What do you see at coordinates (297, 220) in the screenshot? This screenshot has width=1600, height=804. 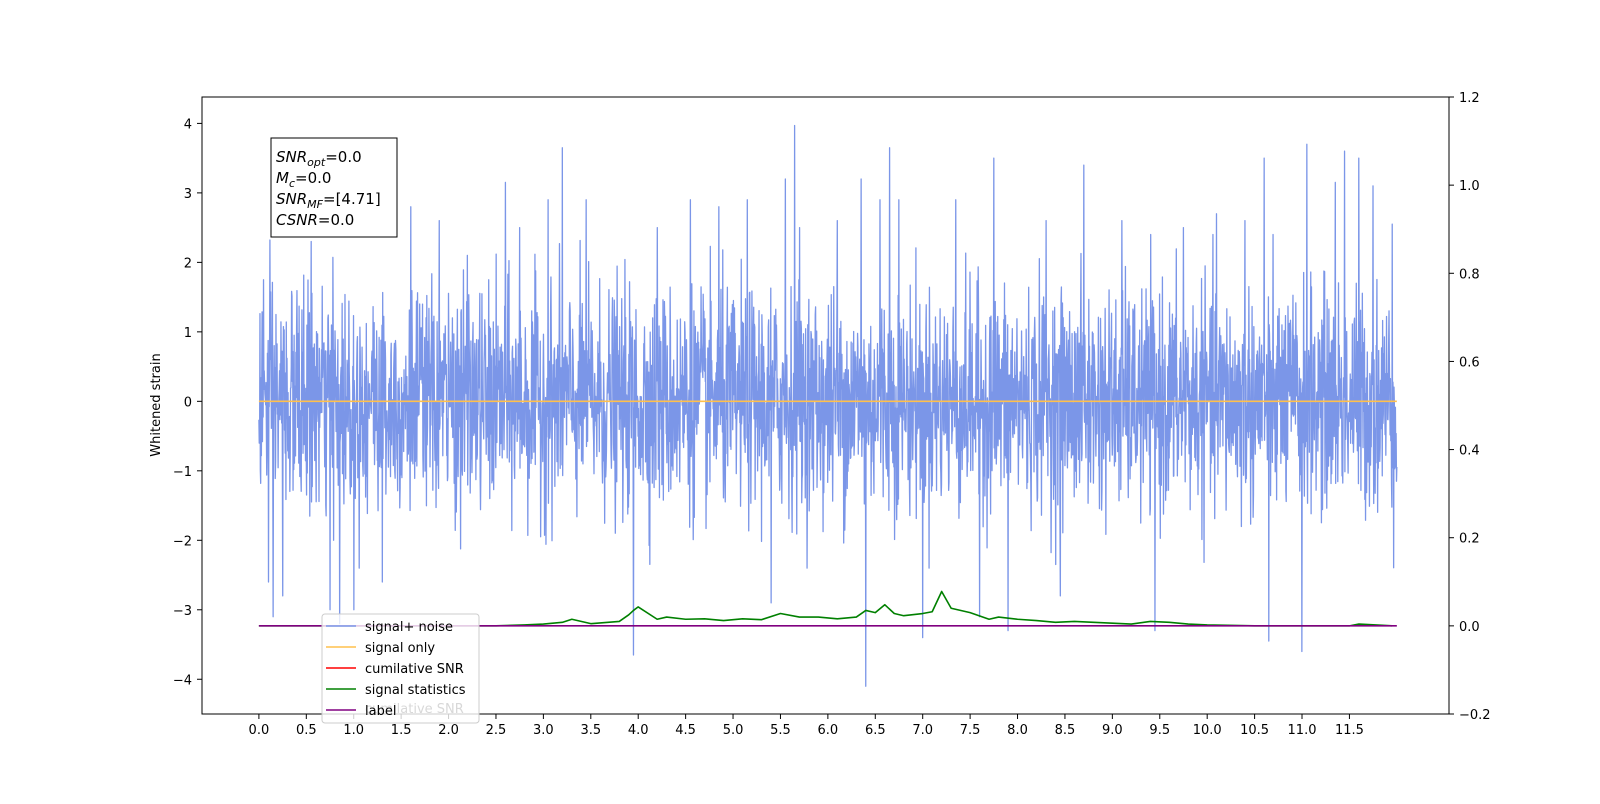 I see `info-base: CSNR` at bounding box center [297, 220].